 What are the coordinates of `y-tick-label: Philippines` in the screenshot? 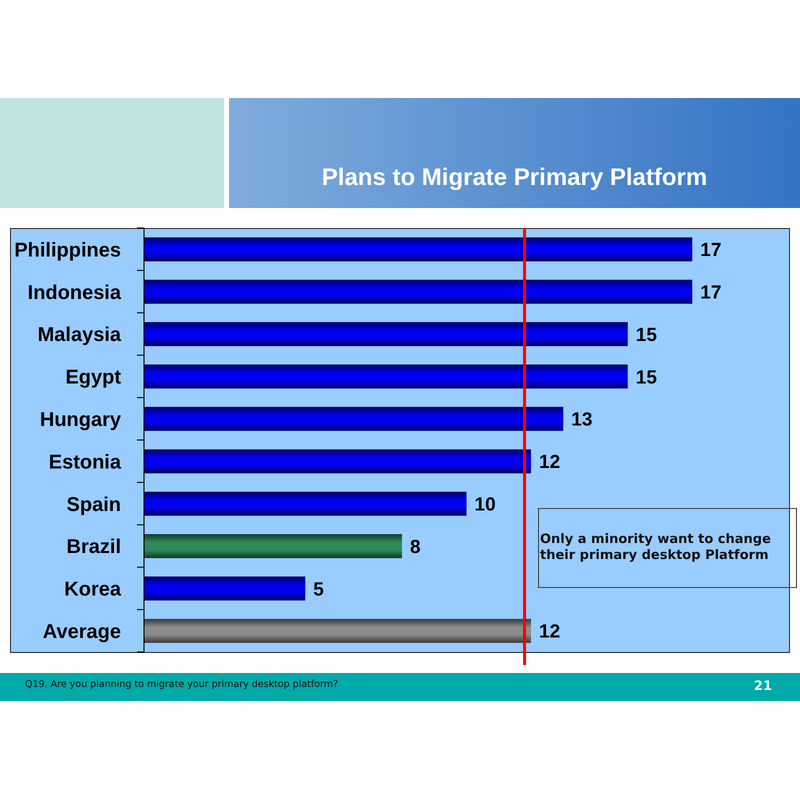 It's located at (67, 250).